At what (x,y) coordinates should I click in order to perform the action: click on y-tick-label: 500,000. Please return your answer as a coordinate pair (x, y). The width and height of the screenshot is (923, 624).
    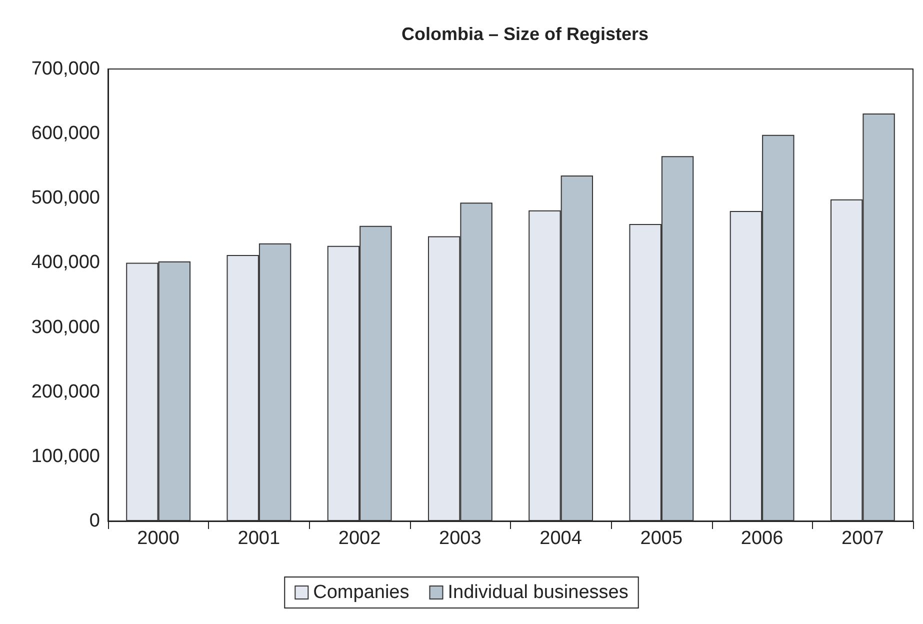
    Looking at the image, I should click on (65, 198).